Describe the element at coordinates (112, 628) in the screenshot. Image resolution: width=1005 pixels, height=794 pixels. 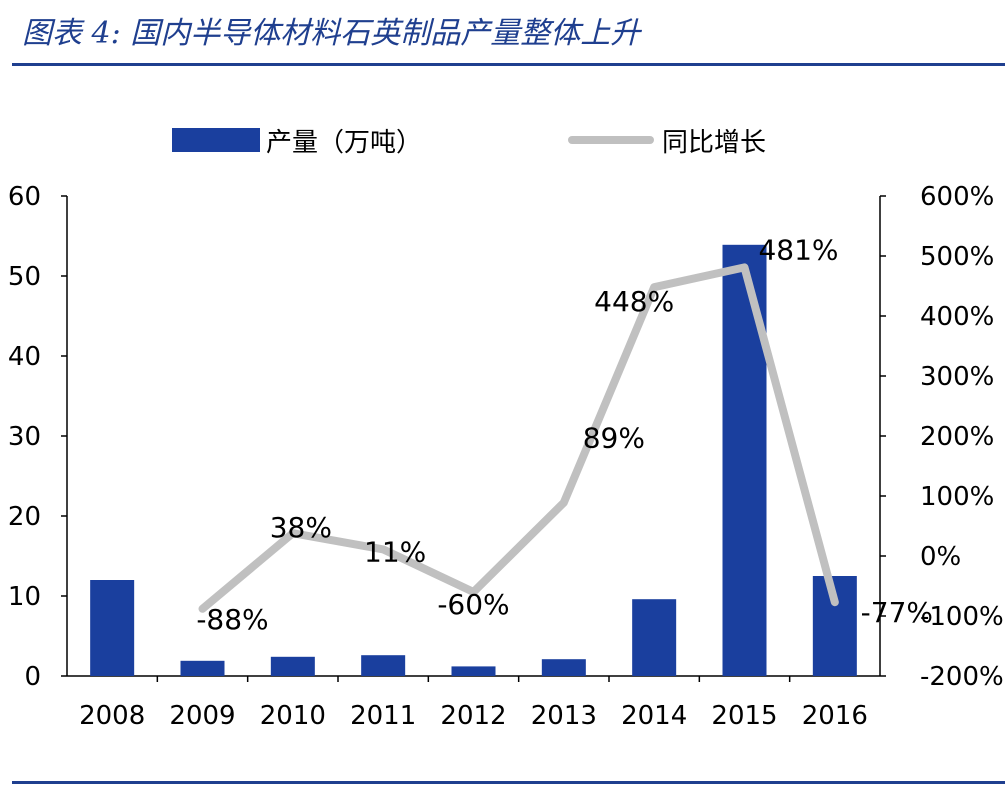
I see `bar-2008` at that location.